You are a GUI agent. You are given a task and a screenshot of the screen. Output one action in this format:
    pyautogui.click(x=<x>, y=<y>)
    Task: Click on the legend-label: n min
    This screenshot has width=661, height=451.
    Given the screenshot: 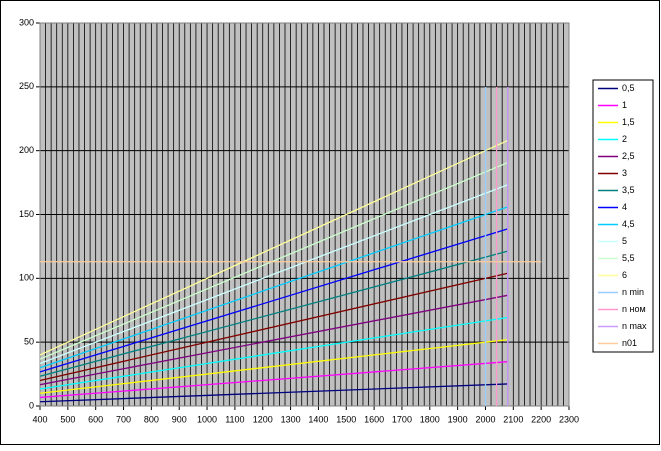 What is the action you would take?
    pyautogui.click(x=633, y=292)
    